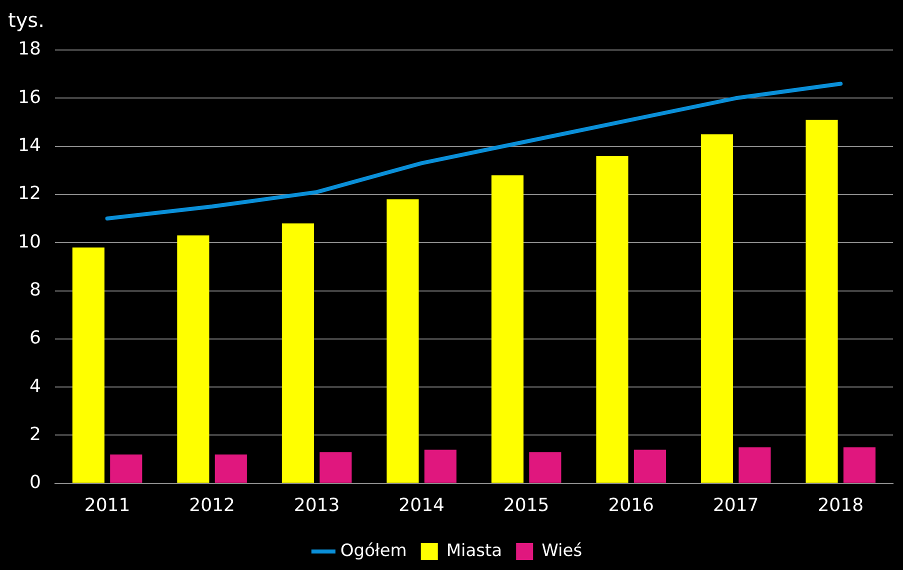 Image resolution: width=903 pixels, height=570 pixels. Describe the element at coordinates (841, 505) in the screenshot. I see `x-tick-label: 2018` at that location.